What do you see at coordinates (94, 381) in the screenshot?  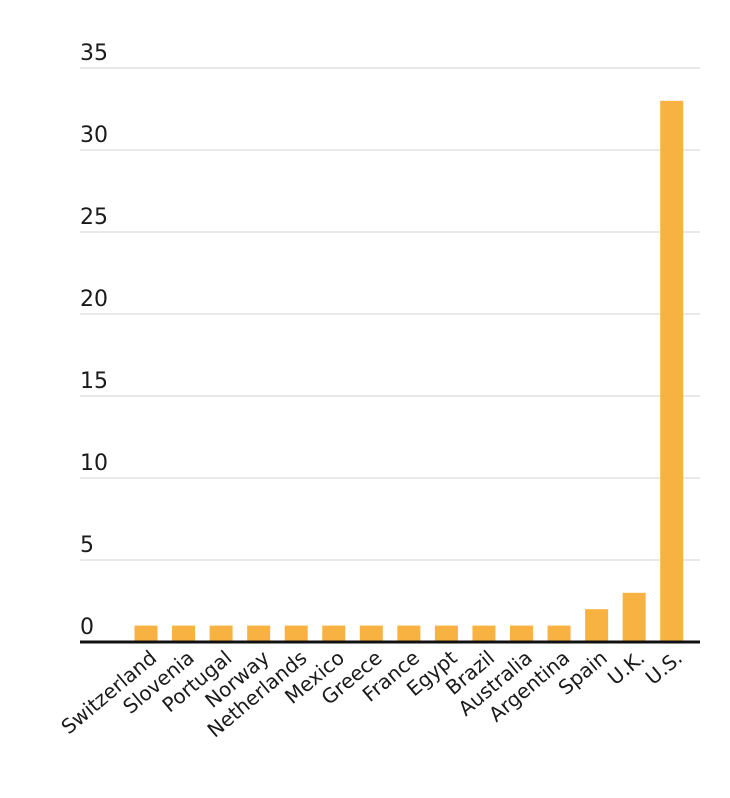 I see `y-tick-label: 15` at bounding box center [94, 381].